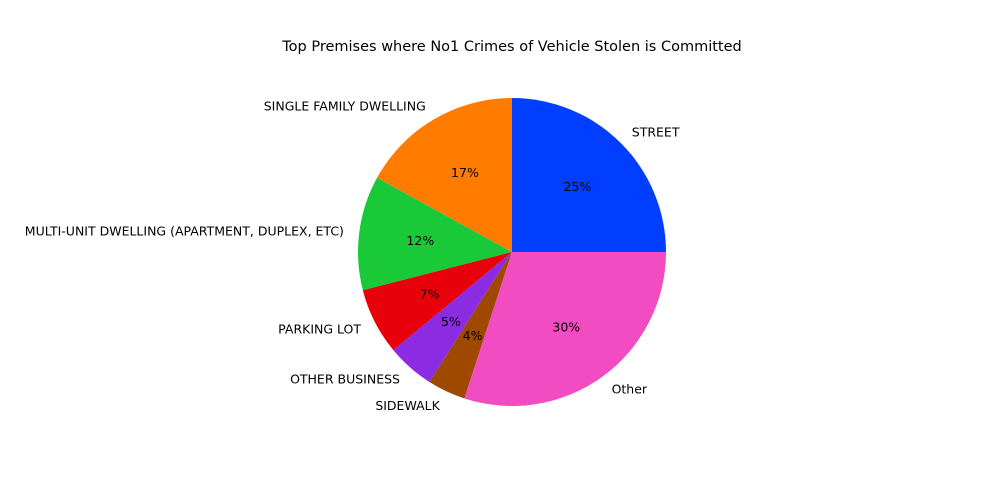 The image size is (1000, 500). I want to click on slice-percent-1: 17%, so click(465, 172).